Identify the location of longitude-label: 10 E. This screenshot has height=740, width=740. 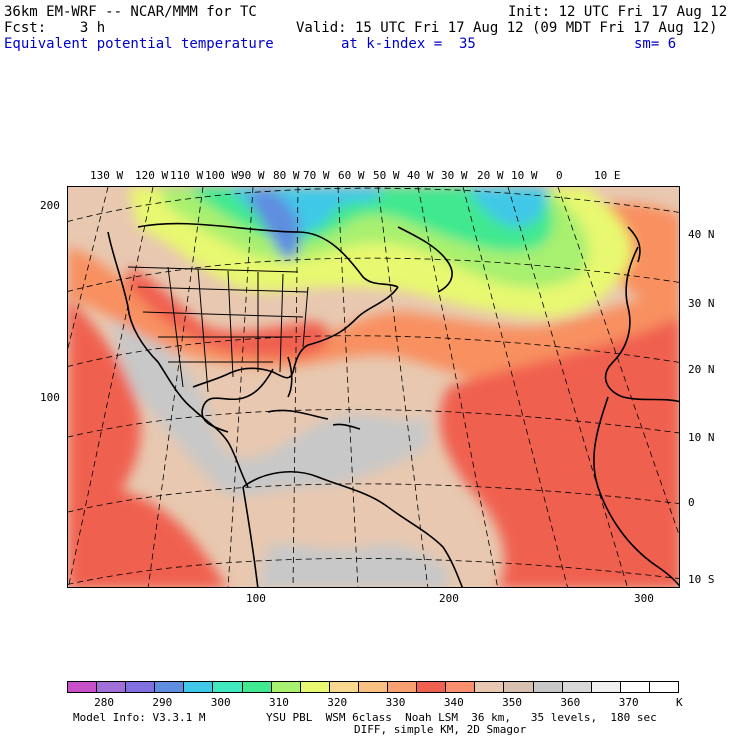
(607, 175).